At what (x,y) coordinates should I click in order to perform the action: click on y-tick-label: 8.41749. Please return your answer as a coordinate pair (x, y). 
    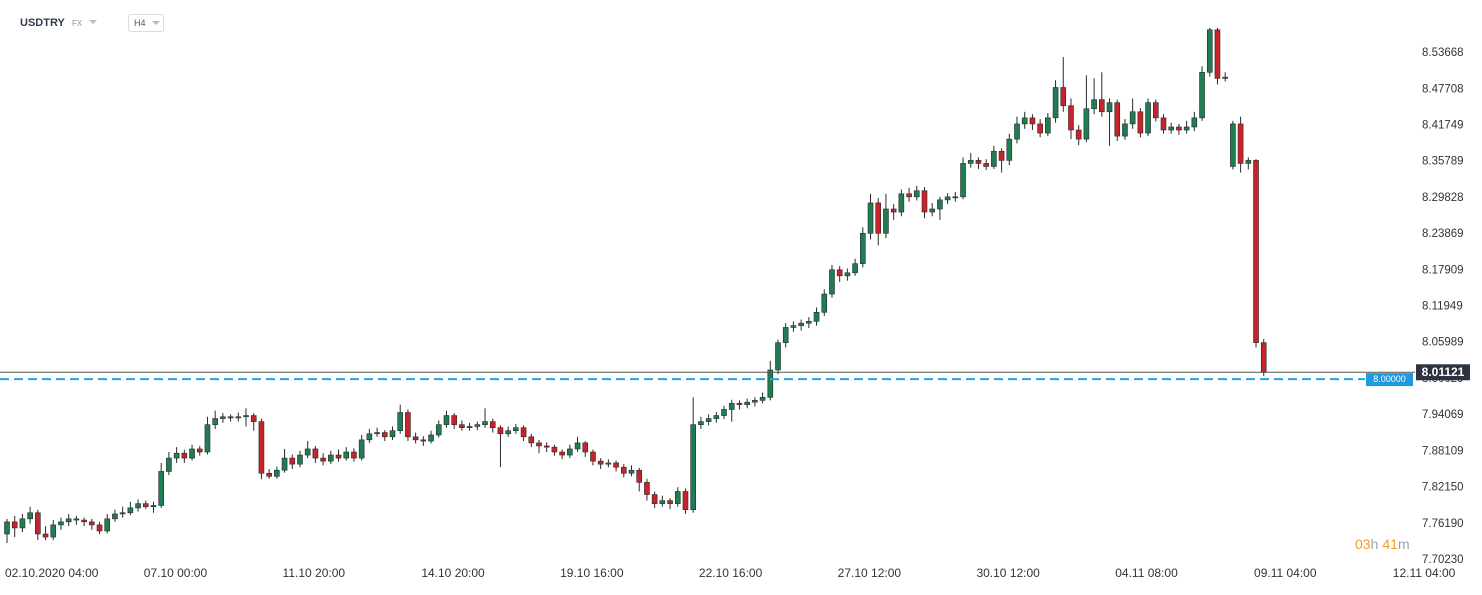
    Looking at the image, I should click on (1443, 125).